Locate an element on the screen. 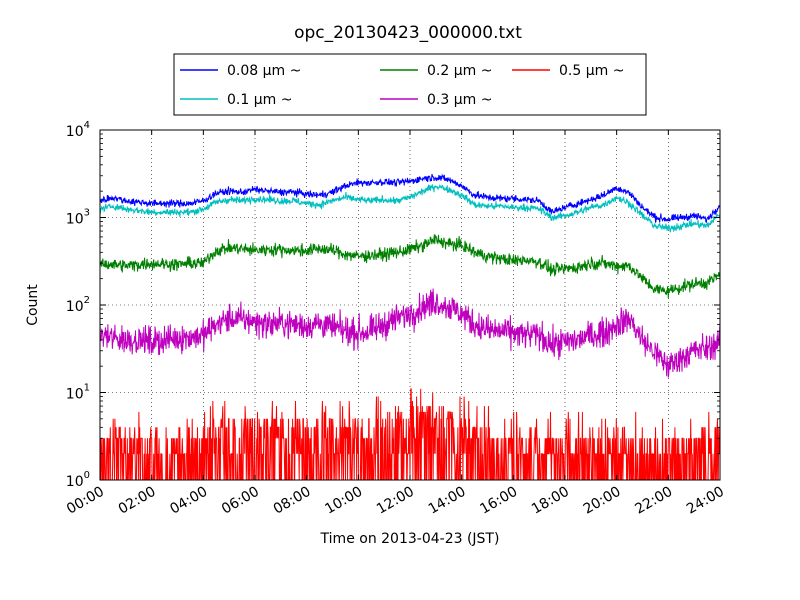 The image size is (800, 600). legend-box is located at coordinates (410, 84).